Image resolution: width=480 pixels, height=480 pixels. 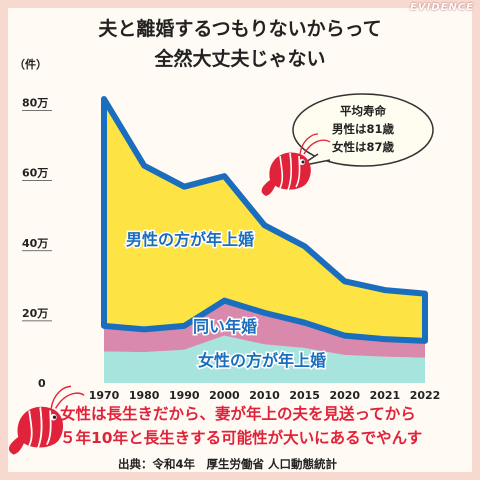 I want to click on x-tick-label: 1980, so click(x=144, y=395).